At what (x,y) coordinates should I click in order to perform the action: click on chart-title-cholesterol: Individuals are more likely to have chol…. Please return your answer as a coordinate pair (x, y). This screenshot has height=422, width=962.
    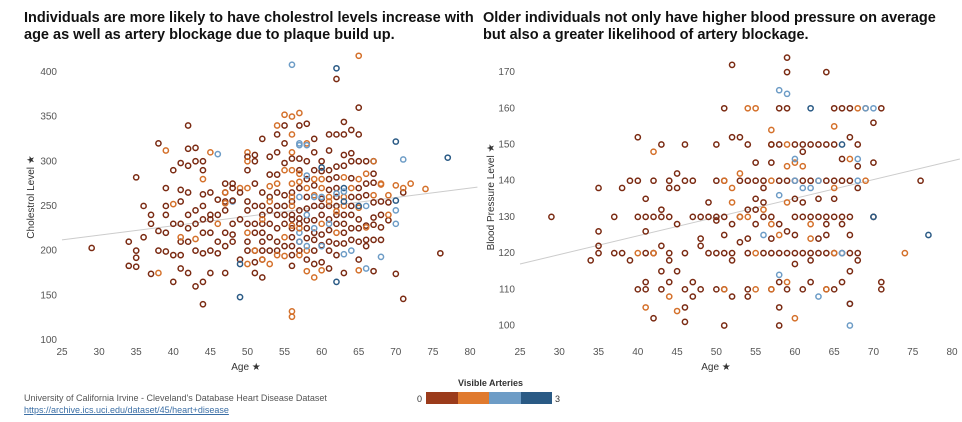
    Looking at the image, I should click on (249, 26).